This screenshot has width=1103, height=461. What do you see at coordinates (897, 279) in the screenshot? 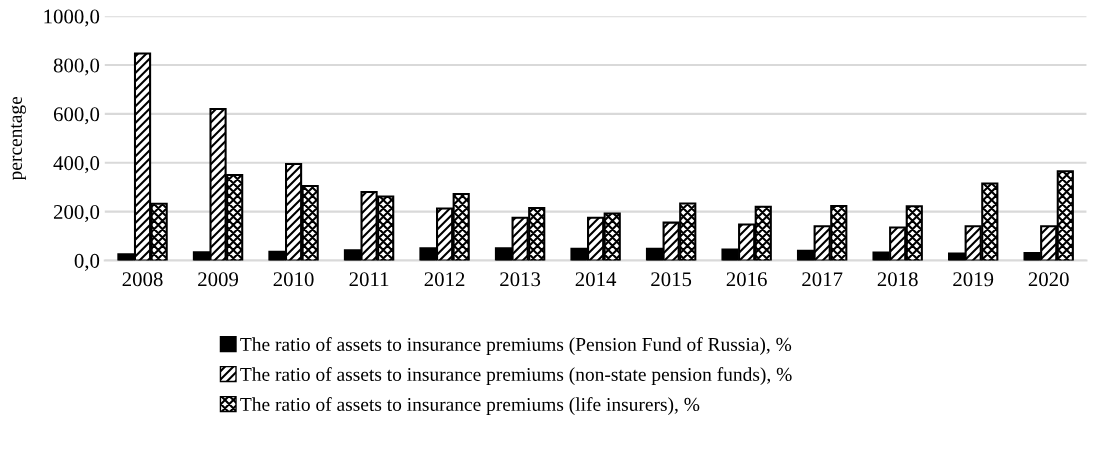
I see `x-tick-label: 2018` at bounding box center [897, 279].